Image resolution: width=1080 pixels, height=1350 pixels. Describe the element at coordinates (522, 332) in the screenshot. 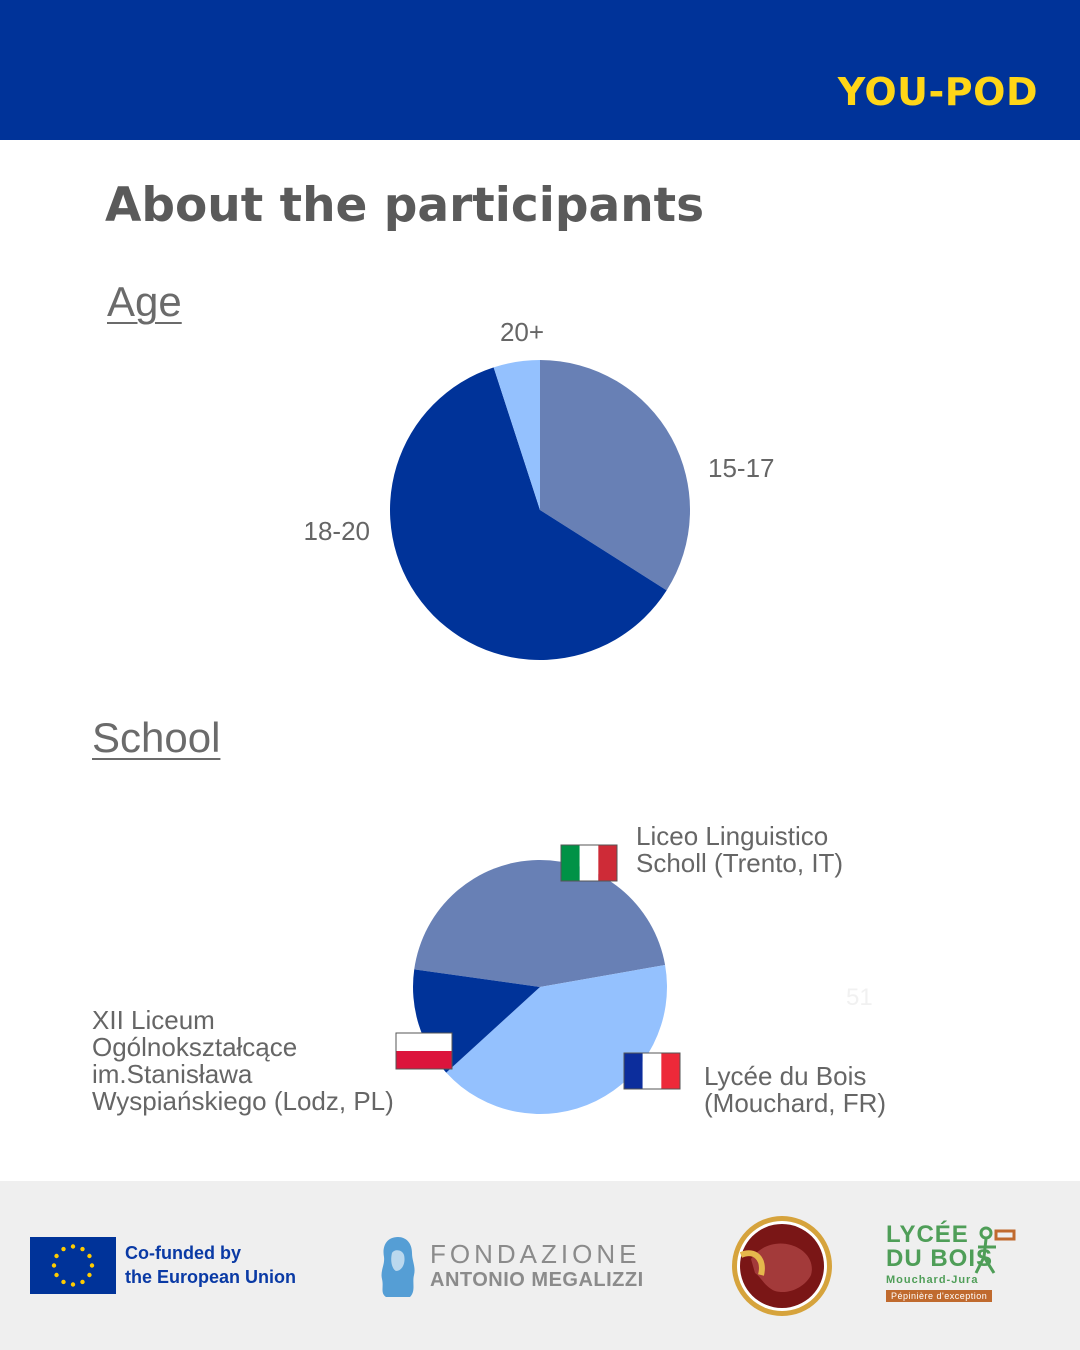

I see `age-label-20plus: 20+` at that location.